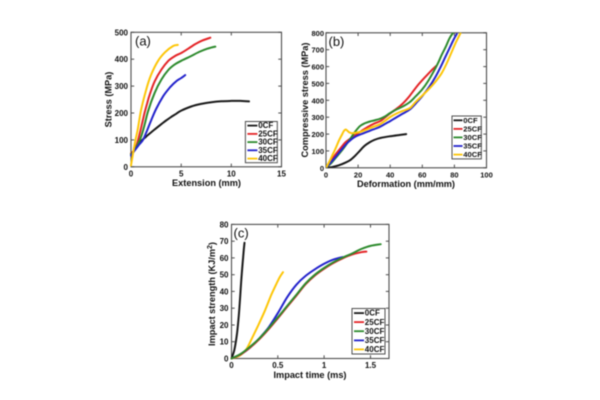 The width and height of the screenshot is (600, 400). Describe the element at coordinates (317, 33) in the screenshot. I see `svg-text: 800` at that location.